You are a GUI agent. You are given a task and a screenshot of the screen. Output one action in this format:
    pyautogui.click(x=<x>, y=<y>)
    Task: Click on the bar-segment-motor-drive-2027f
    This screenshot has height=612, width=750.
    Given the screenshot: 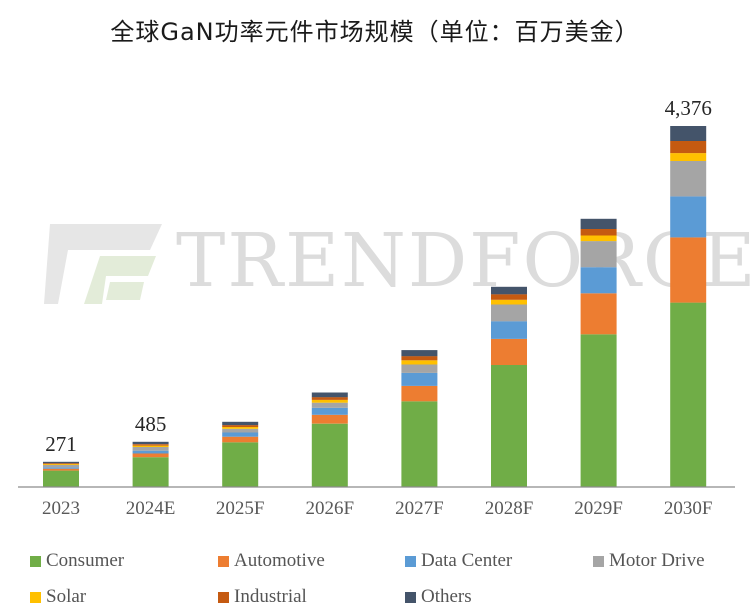 What is the action you would take?
    pyautogui.click(x=419, y=368)
    